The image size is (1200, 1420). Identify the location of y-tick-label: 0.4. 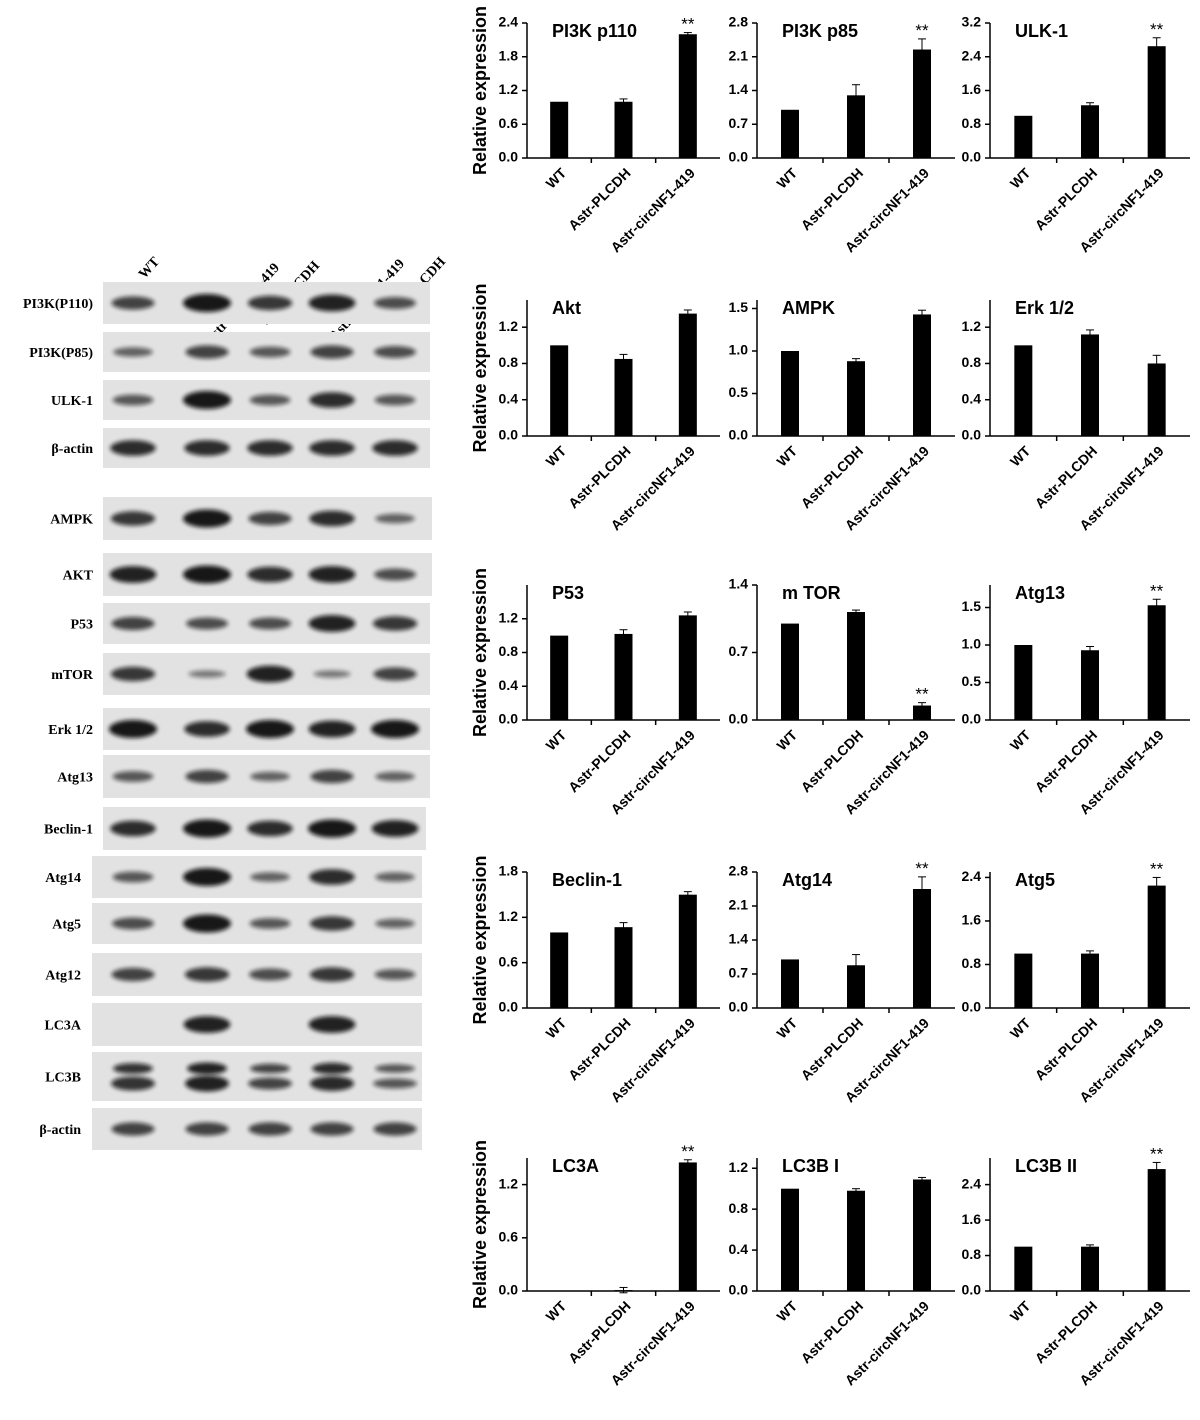
(739, 1249).